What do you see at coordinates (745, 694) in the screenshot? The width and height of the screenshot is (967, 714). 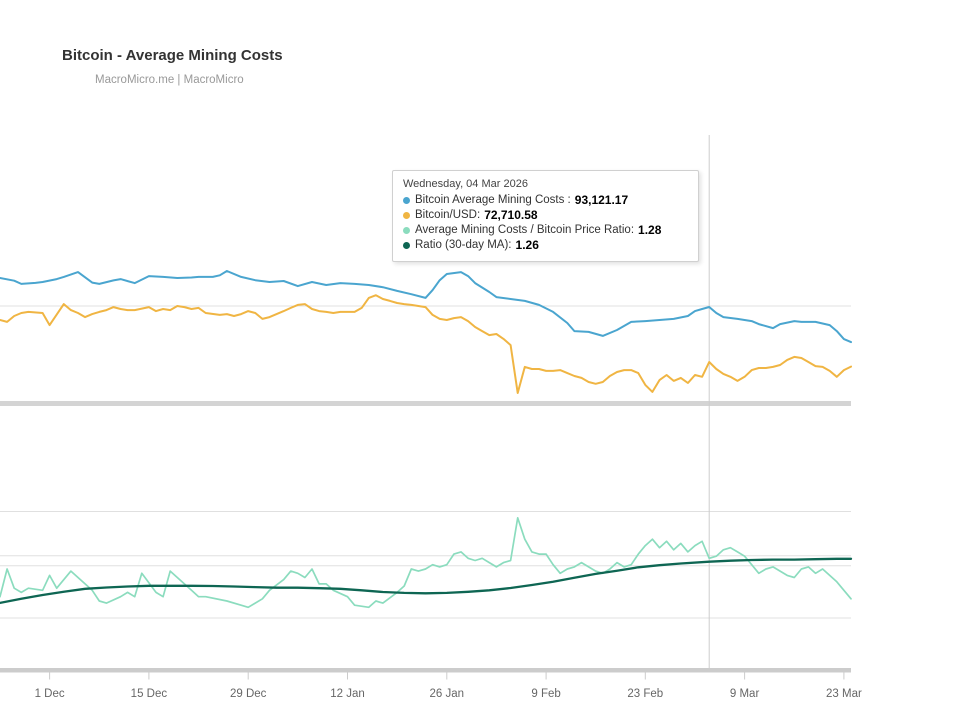 I see `x-axis-label: 9 Mar` at bounding box center [745, 694].